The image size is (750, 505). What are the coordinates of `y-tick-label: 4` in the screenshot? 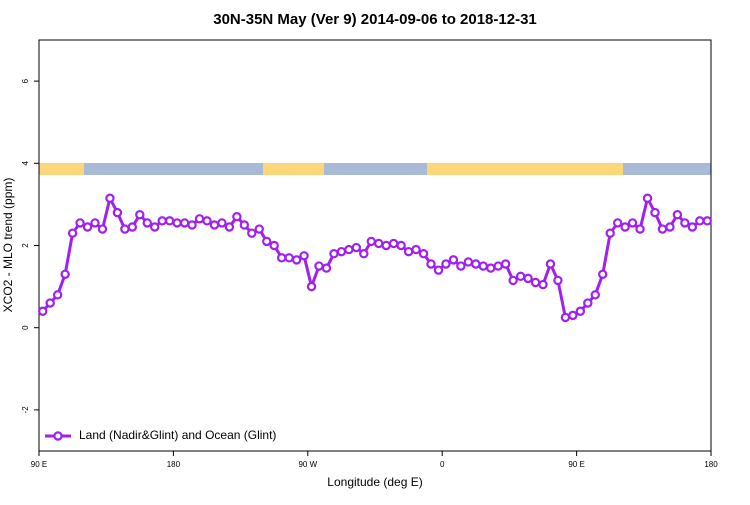 It's located at (25, 163).